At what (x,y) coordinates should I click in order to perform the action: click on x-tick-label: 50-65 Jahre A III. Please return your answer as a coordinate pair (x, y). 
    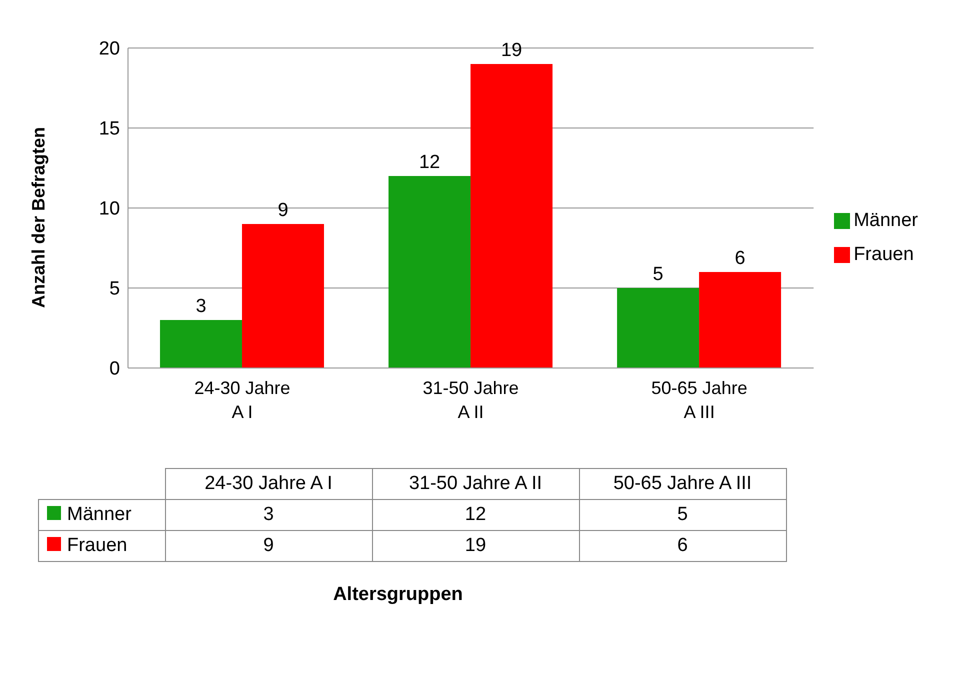
    Looking at the image, I should click on (699, 400).